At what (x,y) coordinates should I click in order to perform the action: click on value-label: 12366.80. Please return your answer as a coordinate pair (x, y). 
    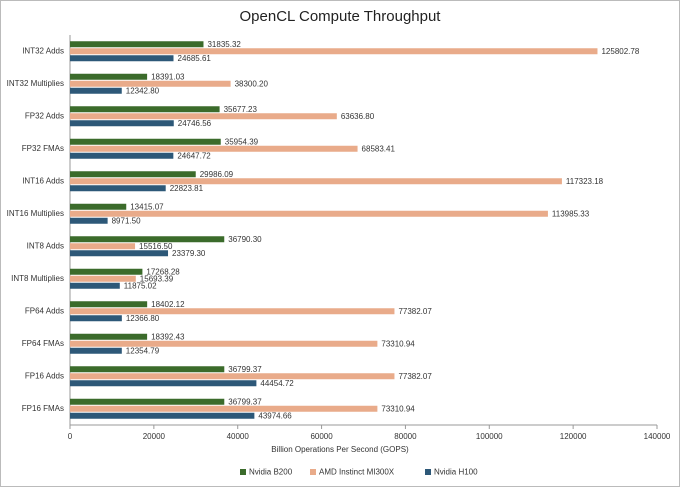
    Looking at the image, I should click on (143, 318).